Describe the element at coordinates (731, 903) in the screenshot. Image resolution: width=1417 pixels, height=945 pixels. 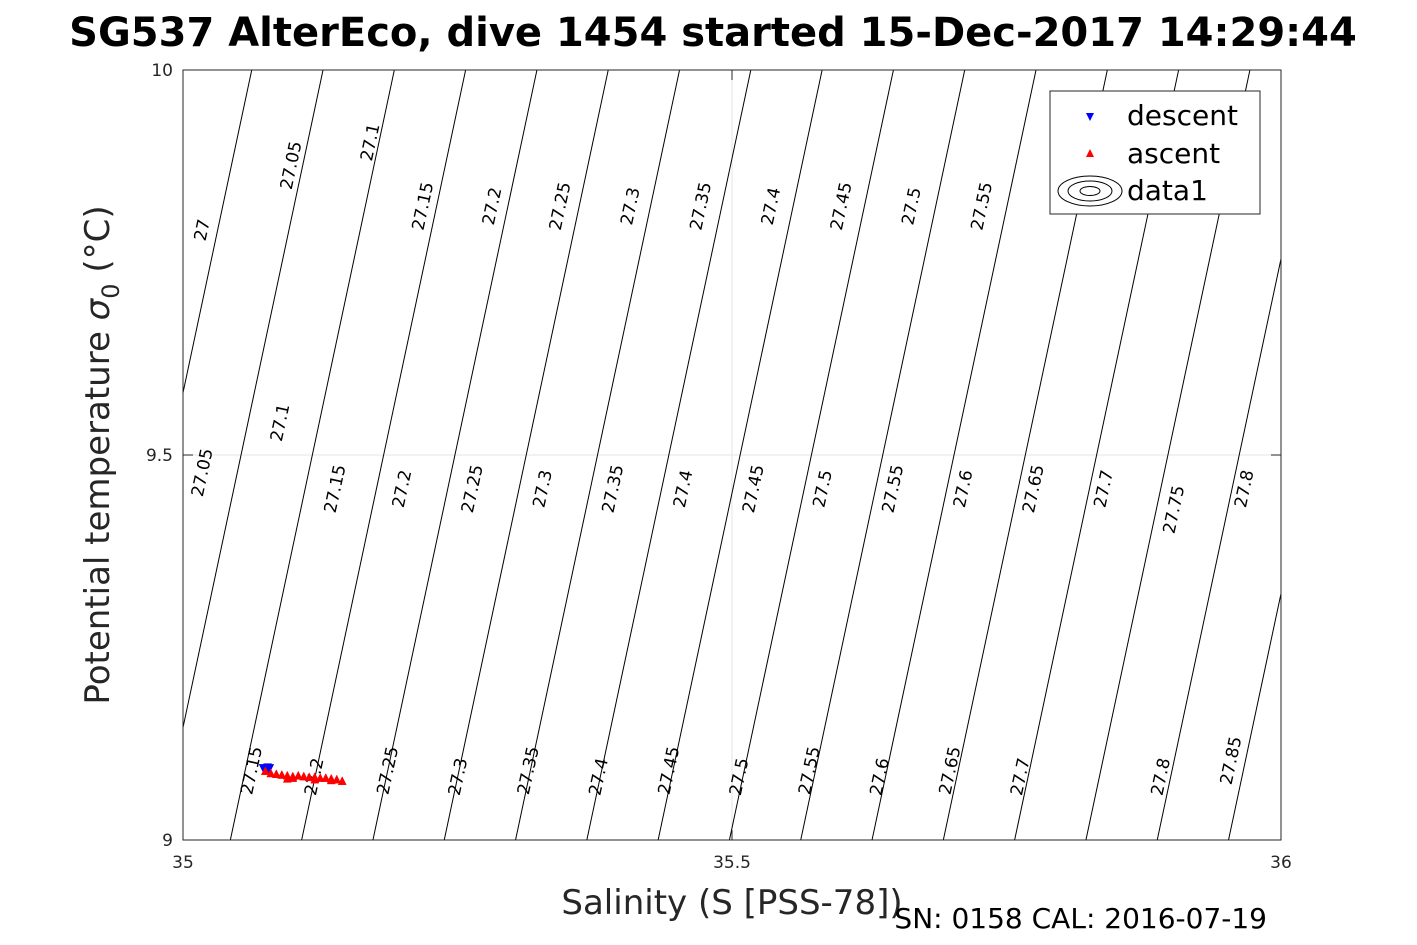
I see `x-axis-label: Salinity (S [PSS-78])` at that location.